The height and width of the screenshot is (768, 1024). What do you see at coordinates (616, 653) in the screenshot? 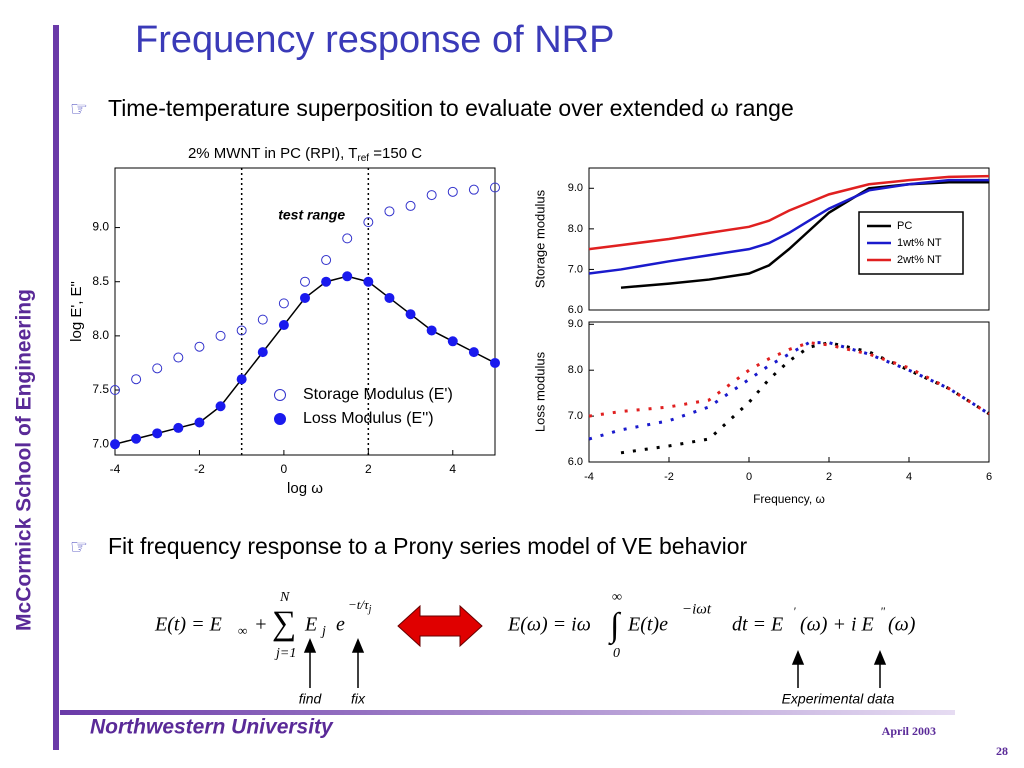
I see `eq-text: 0` at bounding box center [616, 653].